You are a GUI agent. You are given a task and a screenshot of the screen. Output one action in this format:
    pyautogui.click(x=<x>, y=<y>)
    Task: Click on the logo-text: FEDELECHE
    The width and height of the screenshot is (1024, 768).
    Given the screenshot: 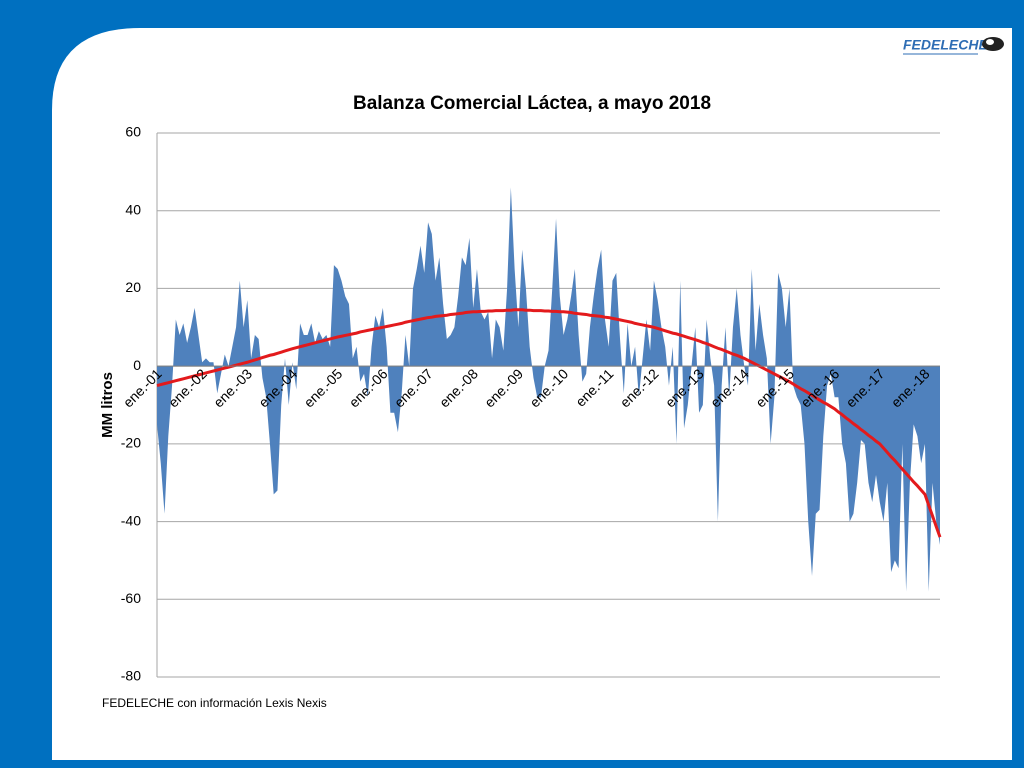 What is the action you would take?
    pyautogui.click(x=945, y=45)
    